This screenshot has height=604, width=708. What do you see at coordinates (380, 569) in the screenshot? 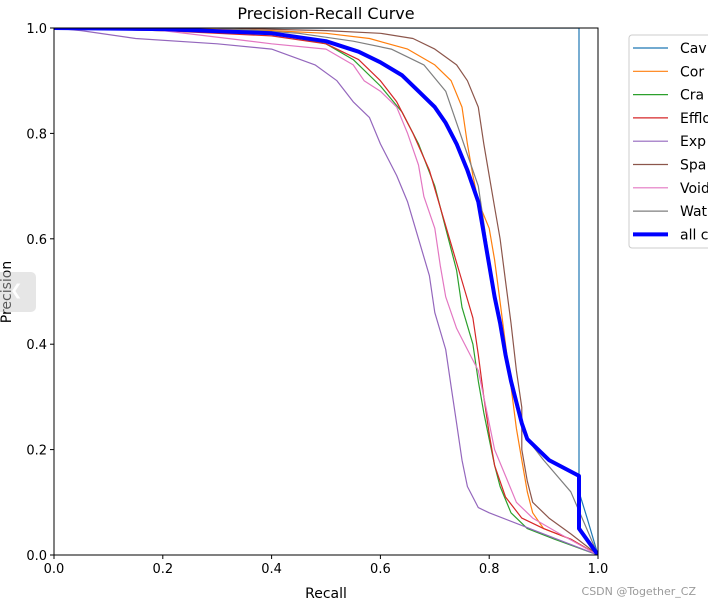
I see `x-tick-label: 0.6` at bounding box center [380, 569].